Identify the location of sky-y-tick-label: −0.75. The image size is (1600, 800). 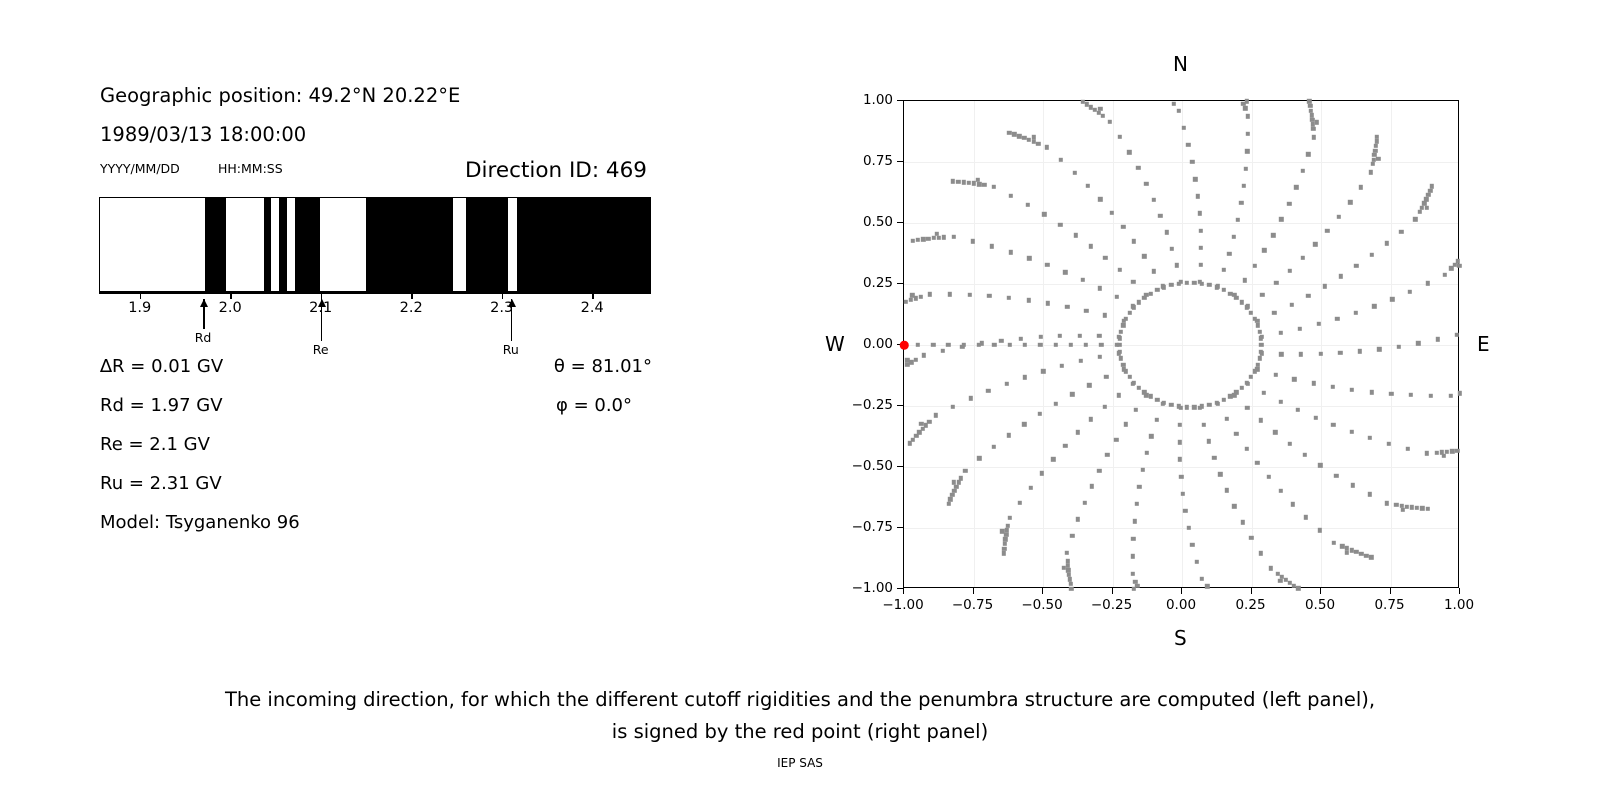
(872, 527).